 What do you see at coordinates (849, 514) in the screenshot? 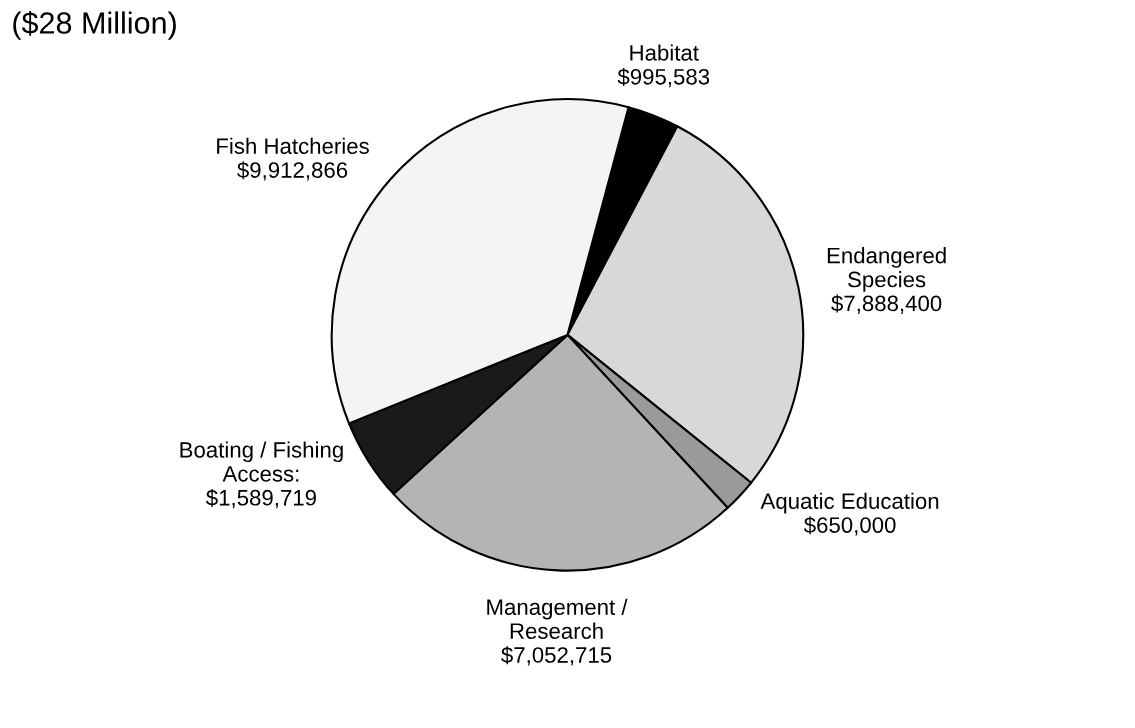
I see `slice-label: Aquatic Education $650,000` at bounding box center [849, 514].